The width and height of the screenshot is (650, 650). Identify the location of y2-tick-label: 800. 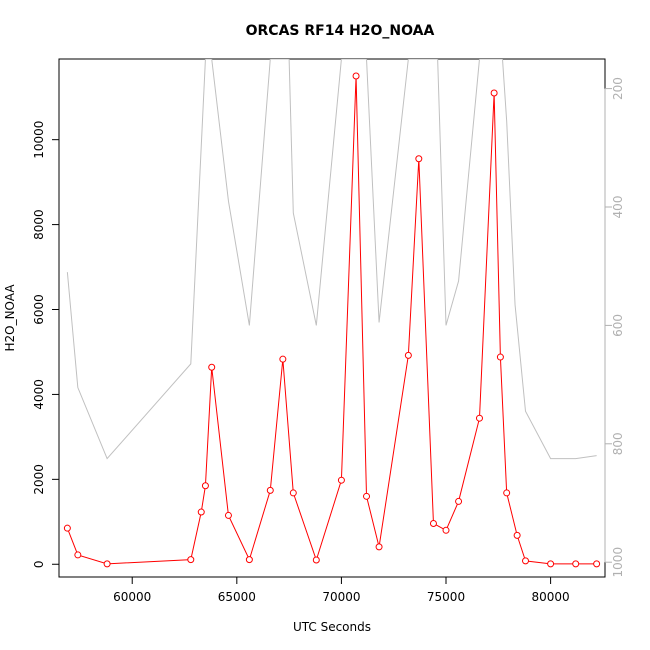
(618, 443).